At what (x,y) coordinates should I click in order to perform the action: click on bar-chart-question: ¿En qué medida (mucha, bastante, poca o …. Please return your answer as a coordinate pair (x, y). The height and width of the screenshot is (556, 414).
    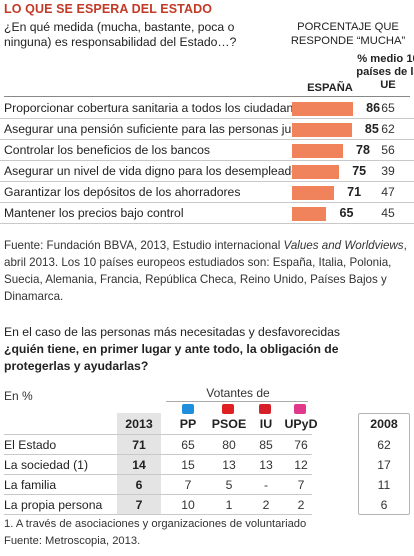
    Looking at the image, I should click on (120, 34).